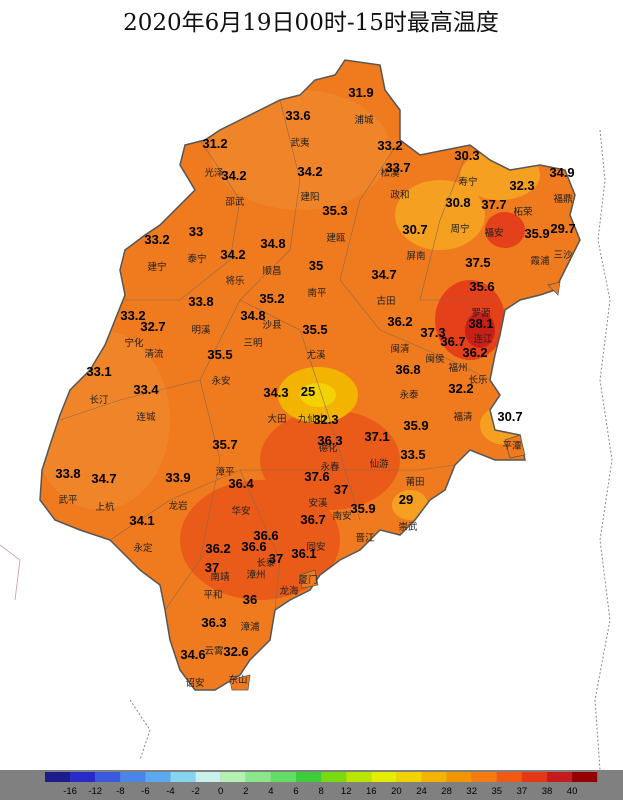  I want to click on place-name: 漳平, so click(225, 472).